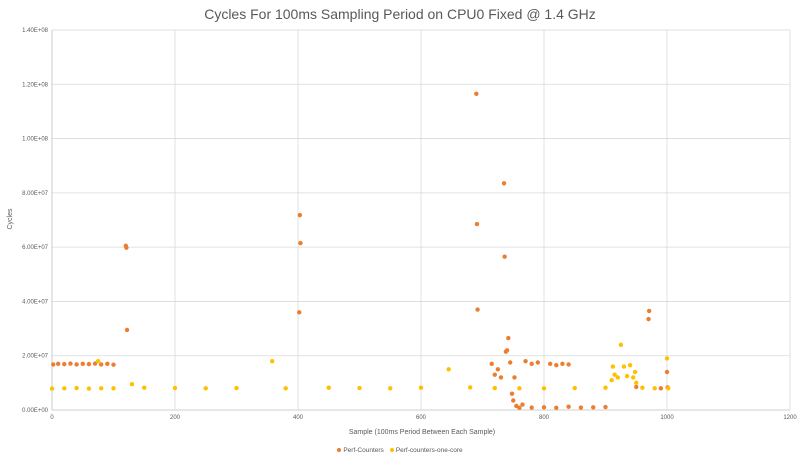 The image size is (800, 459). What do you see at coordinates (175, 418) in the screenshot?
I see `x-tick-label: 200` at bounding box center [175, 418].